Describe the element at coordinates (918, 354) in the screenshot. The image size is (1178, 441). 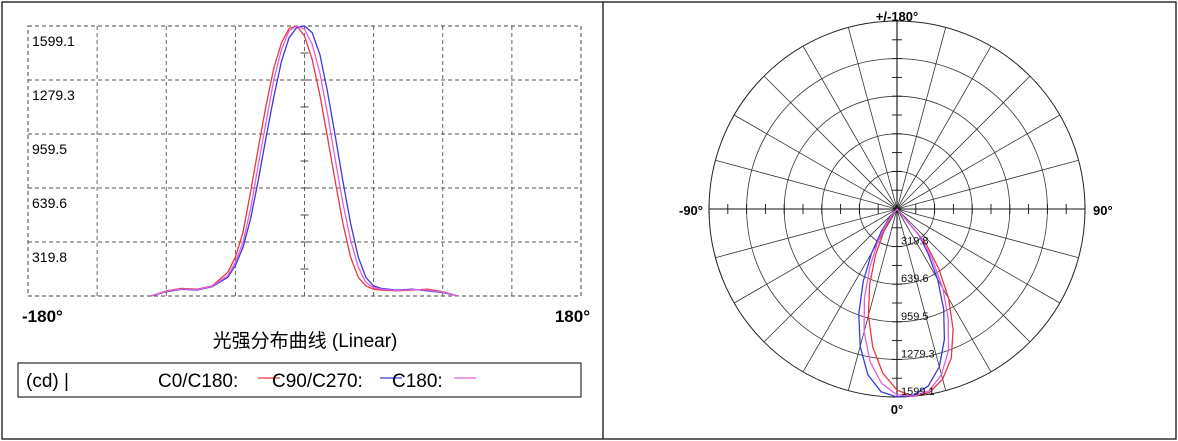
I see `polar-radial-label: 1279.3` at that location.